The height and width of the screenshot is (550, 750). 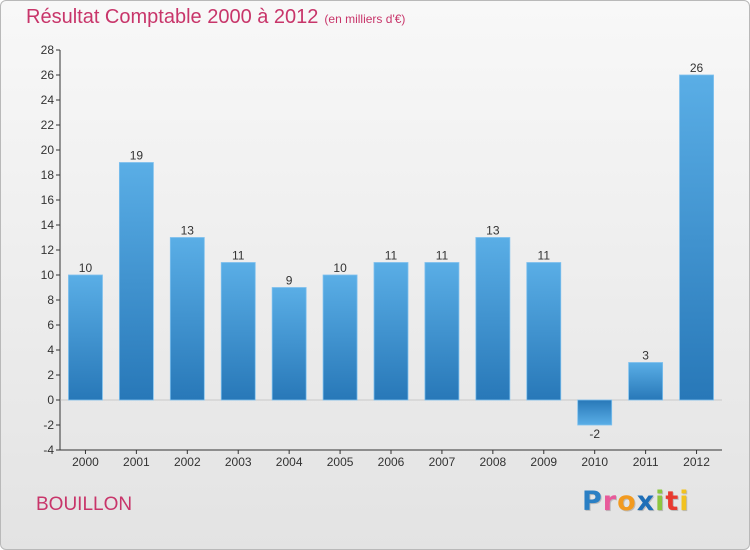 I want to click on x-tick-label: 2011, so click(x=646, y=462).